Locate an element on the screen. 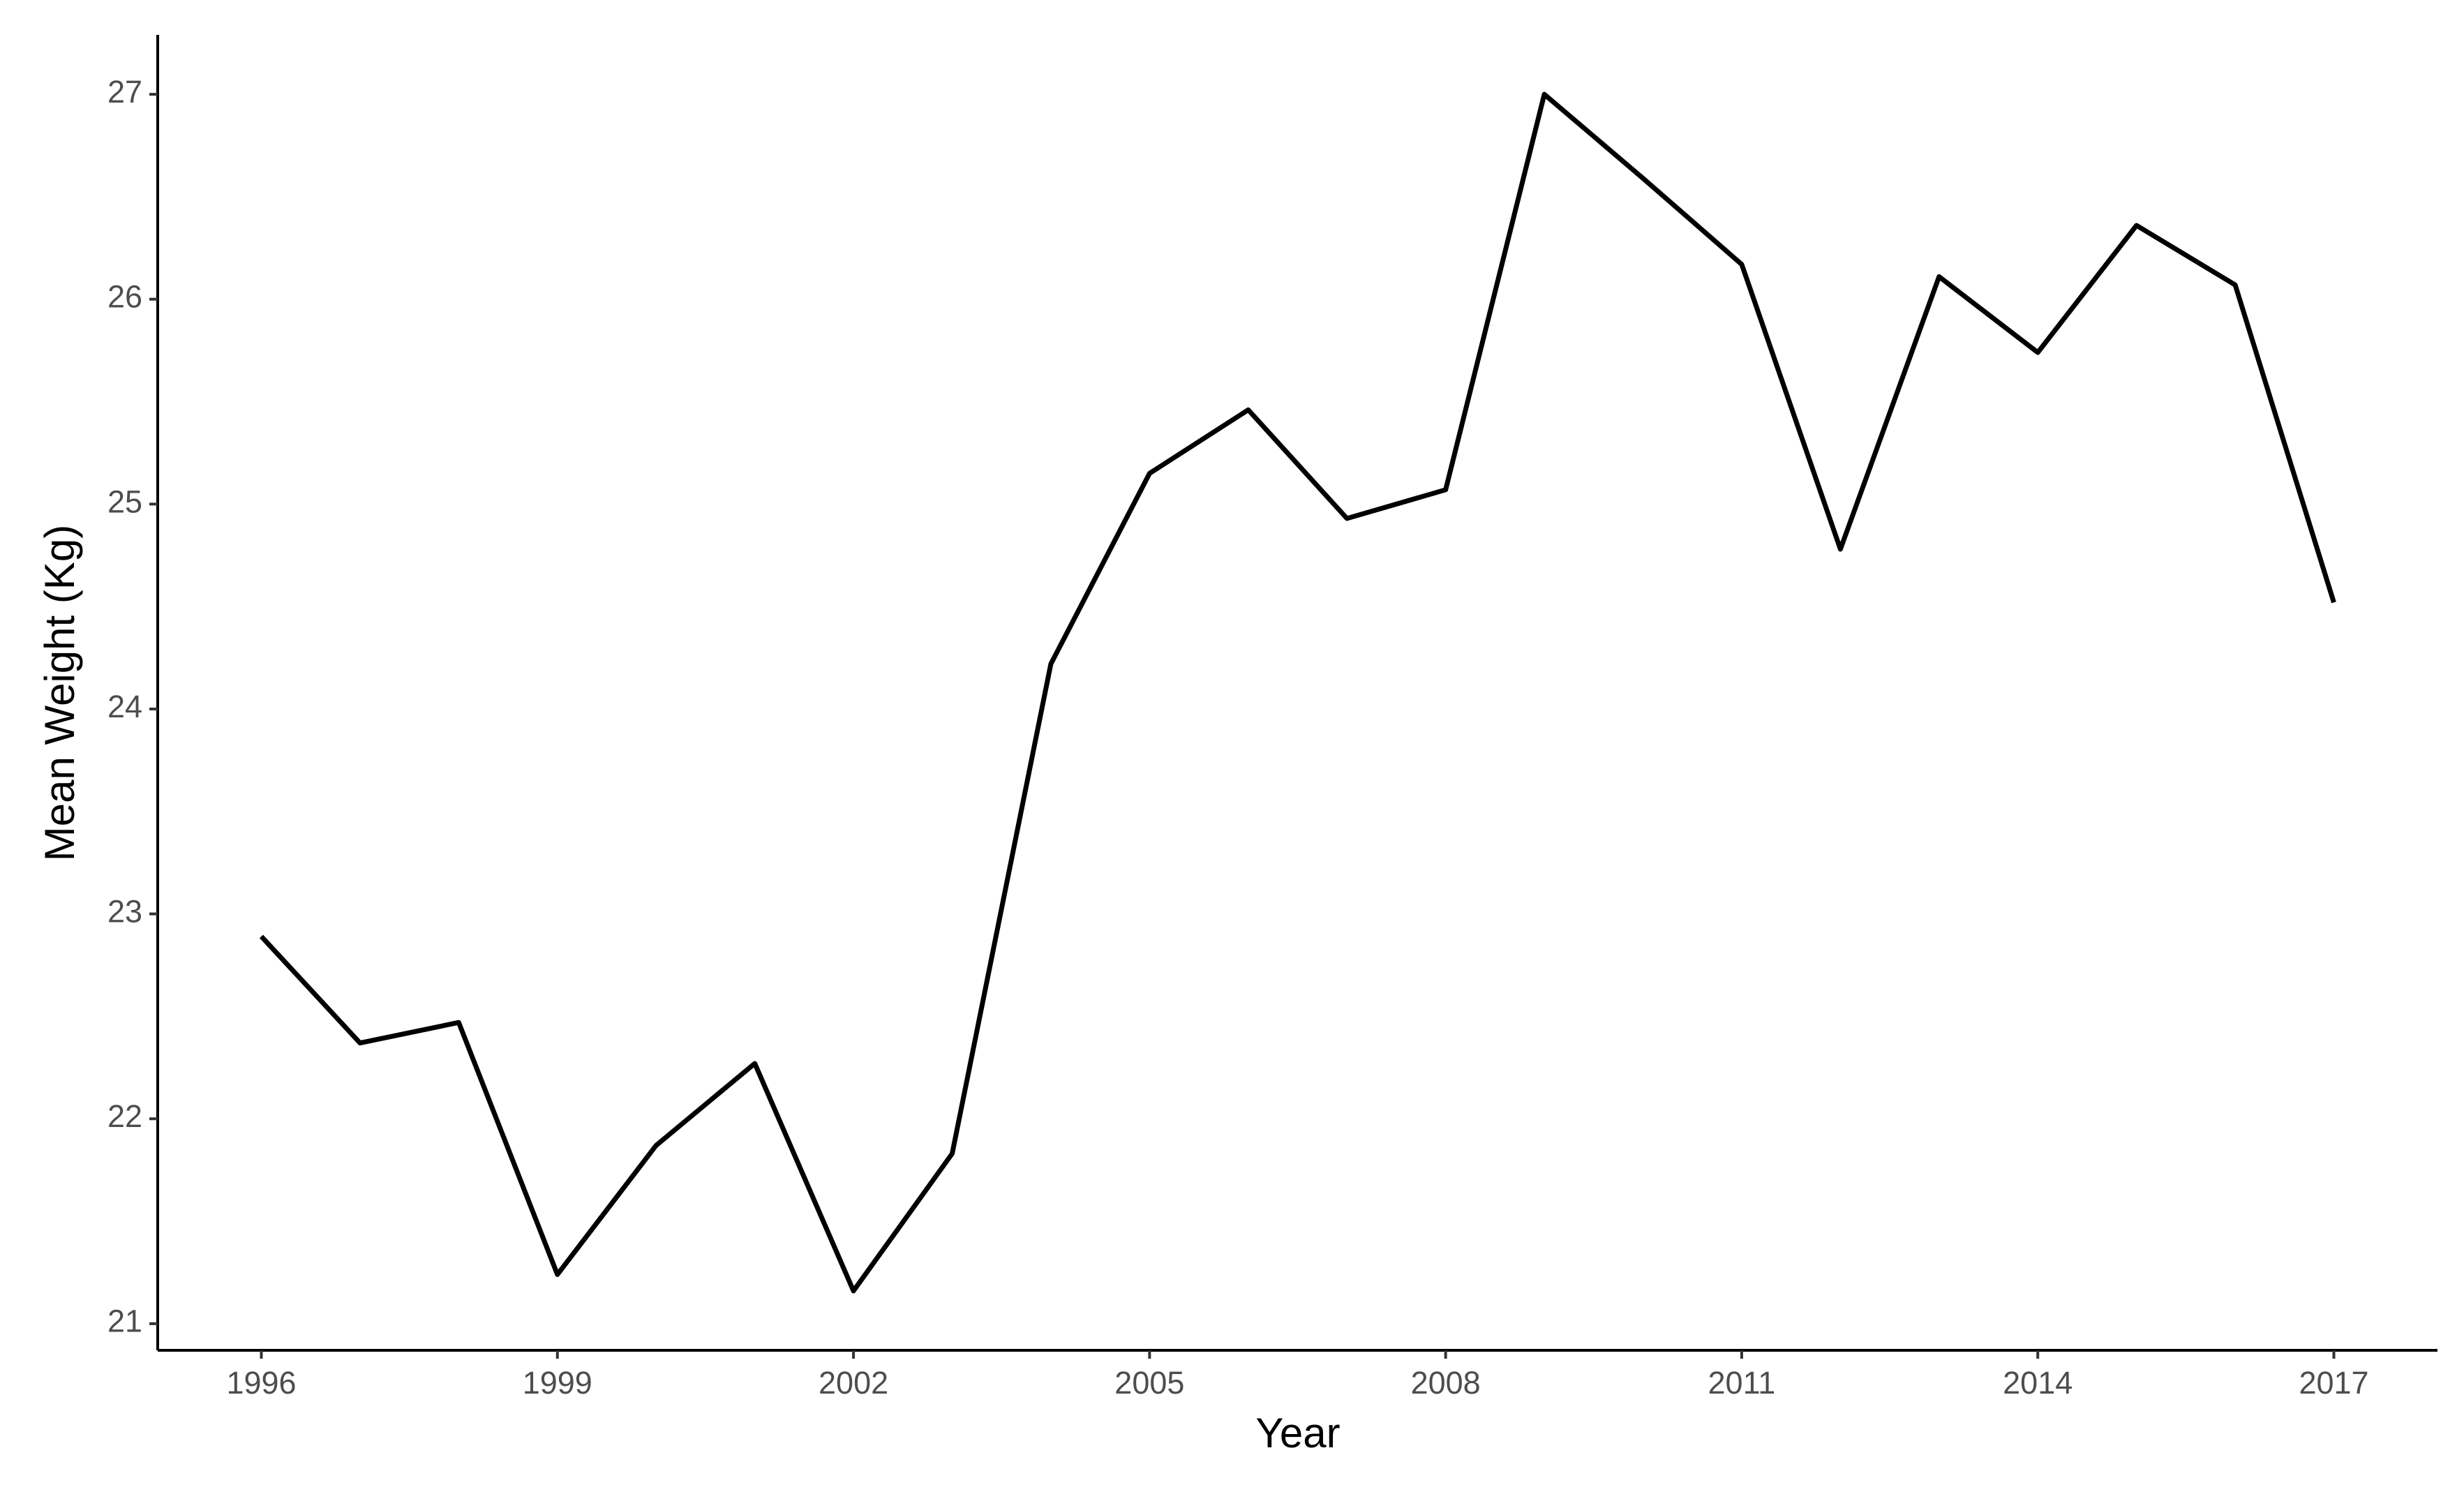 This screenshot has width=2464, height=1485. y-tick-label: 25 is located at coordinates (124, 501).